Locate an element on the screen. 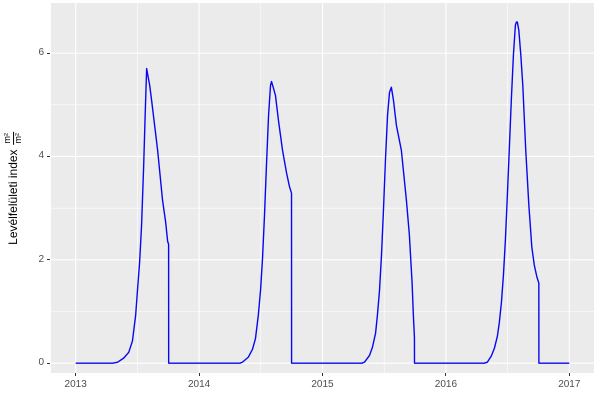  y-axis-title: Levélfelületi index m² m² is located at coordinates (13, 188).